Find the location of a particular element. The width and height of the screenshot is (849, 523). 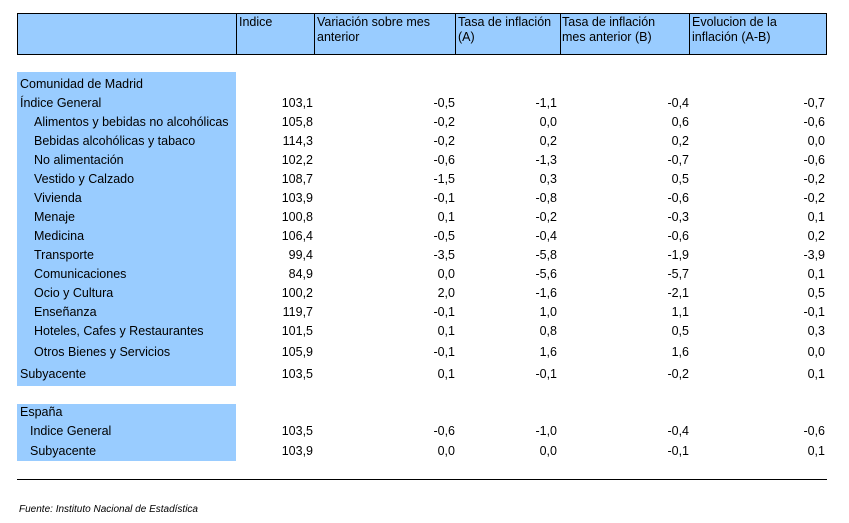

header-indice: Indice is located at coordinates (256, 22).